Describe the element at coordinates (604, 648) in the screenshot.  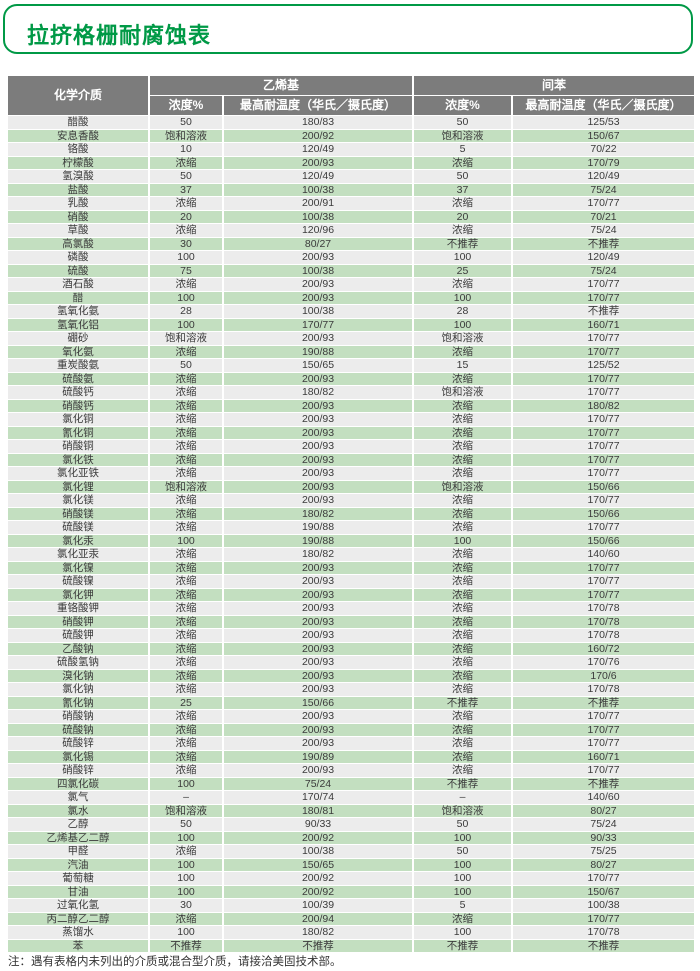
I see `isophthalic-max-temp-cell: 160/72` at that location.